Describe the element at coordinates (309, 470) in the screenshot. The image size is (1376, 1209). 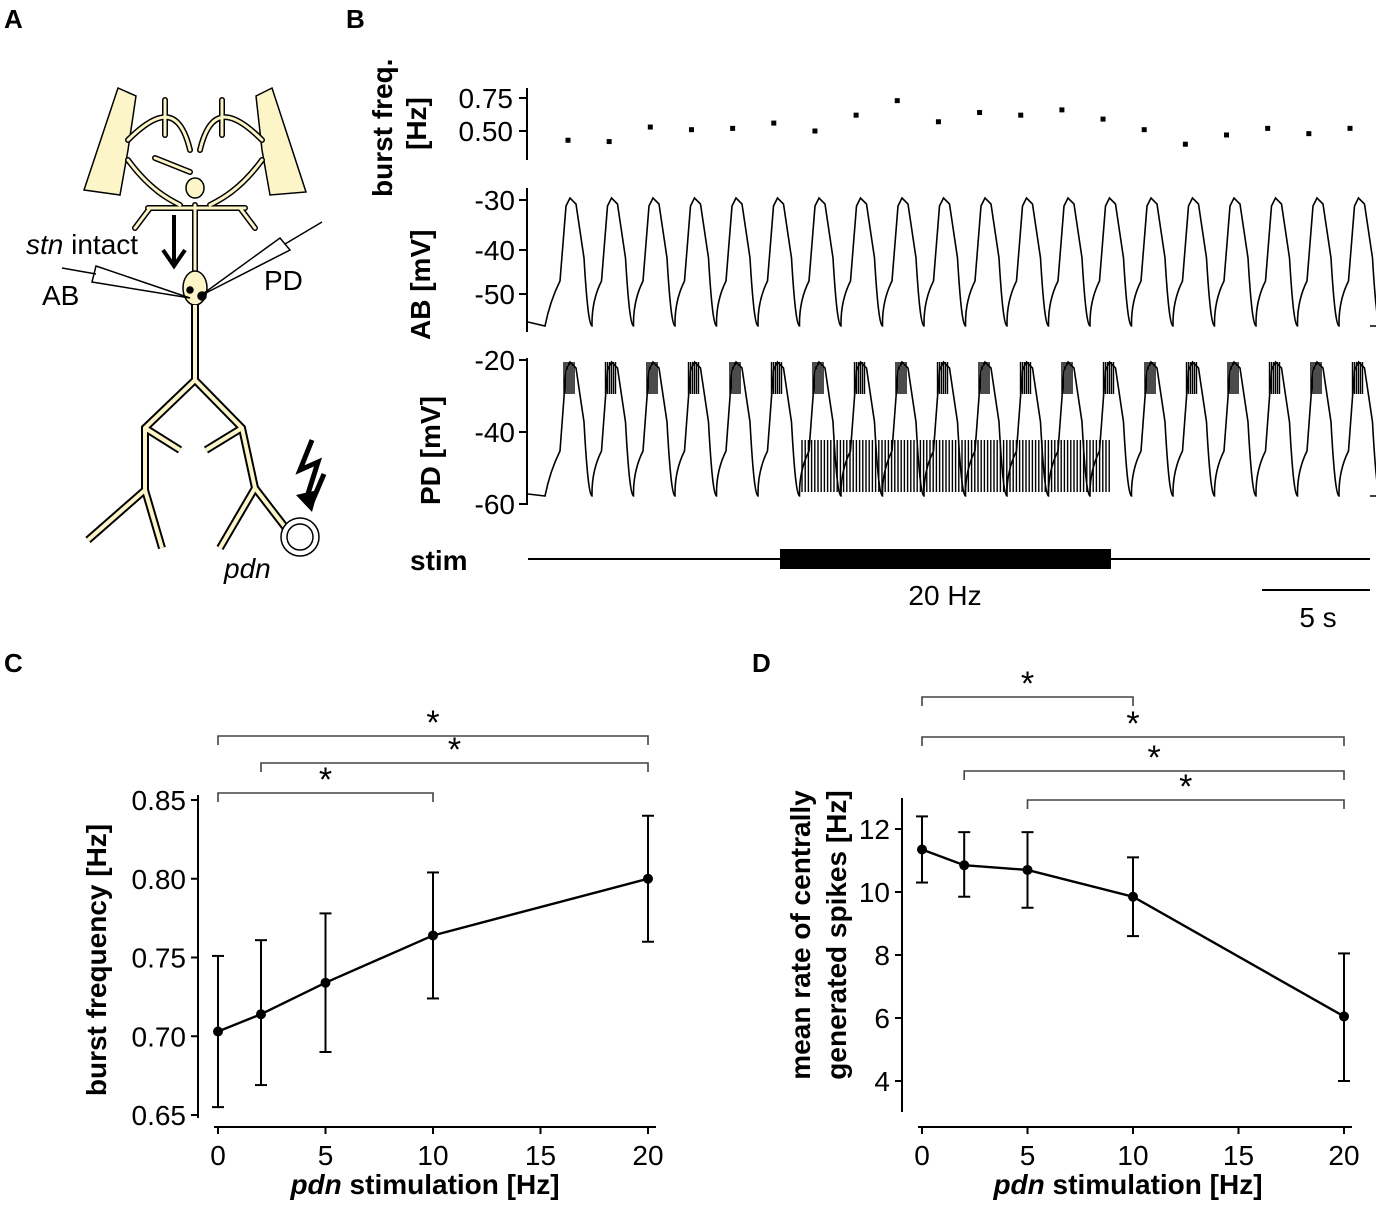
I see `lightning-bolt-icon` at that location.